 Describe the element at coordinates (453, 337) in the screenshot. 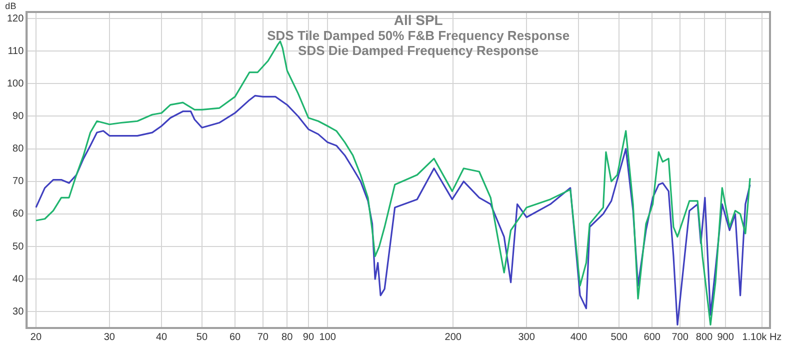

I see `x-tick-label: 200` at that location.